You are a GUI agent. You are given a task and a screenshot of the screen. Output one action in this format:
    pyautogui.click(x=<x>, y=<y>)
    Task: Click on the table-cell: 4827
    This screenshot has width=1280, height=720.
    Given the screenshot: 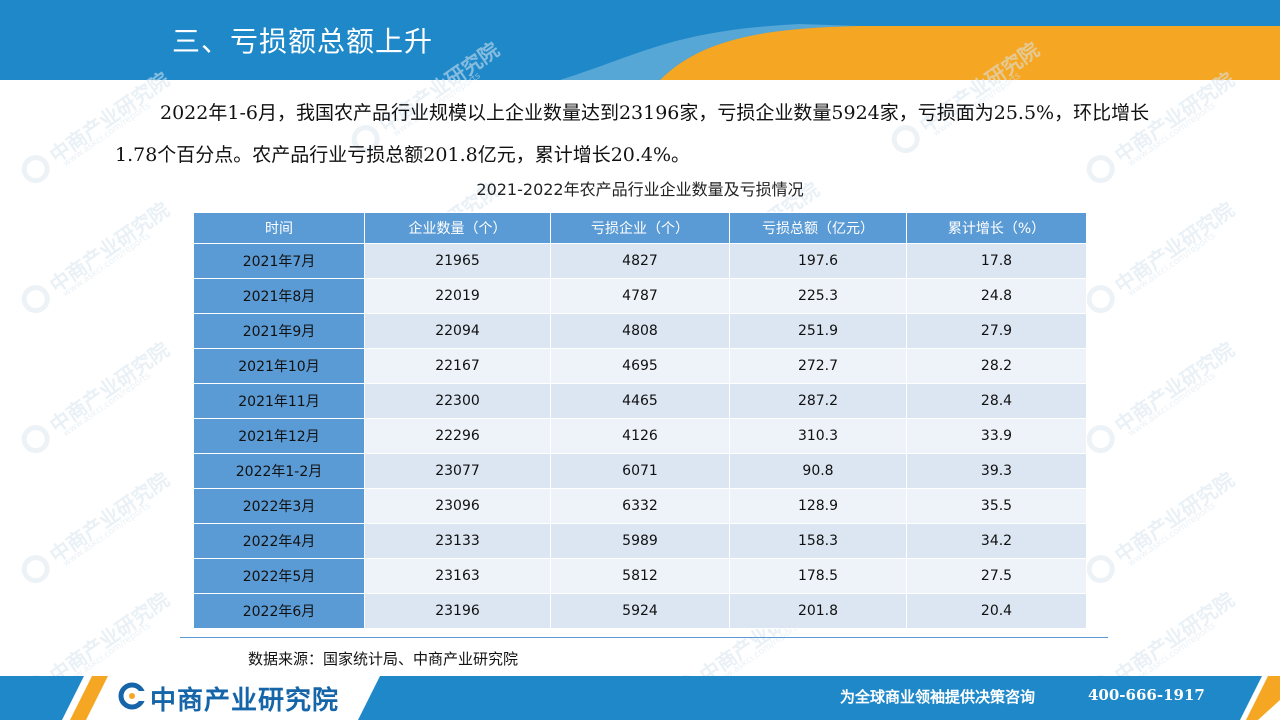 What is the action you would take?
    pyautogui.click(x=640, y=261)
    